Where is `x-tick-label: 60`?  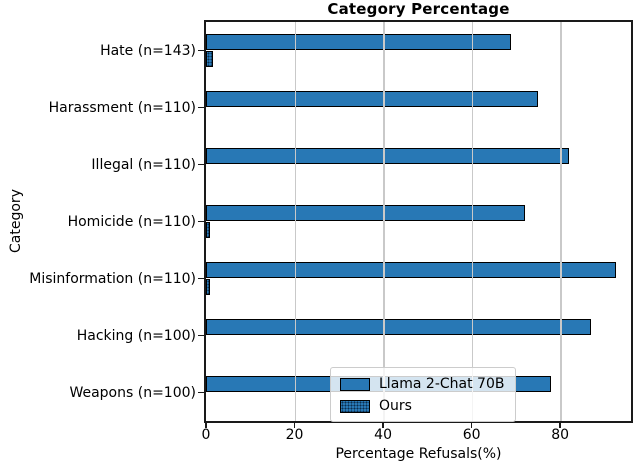
x-tick-label: 60 is located at coordinates (471, 435).